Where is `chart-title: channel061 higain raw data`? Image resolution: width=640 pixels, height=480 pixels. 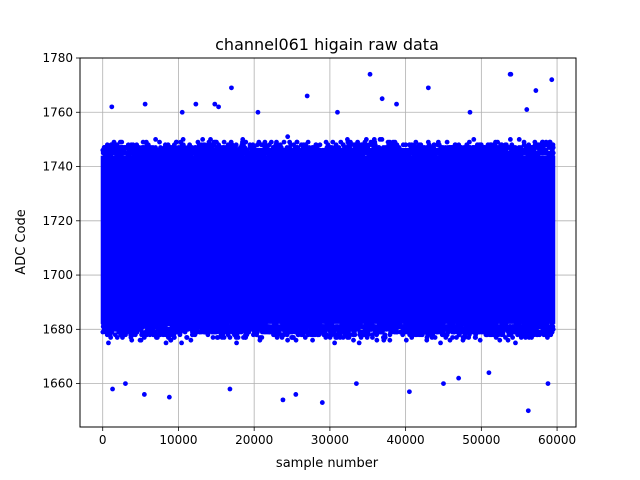 chart-title: channel061 higain raw data is located at coordinates (327, 44).